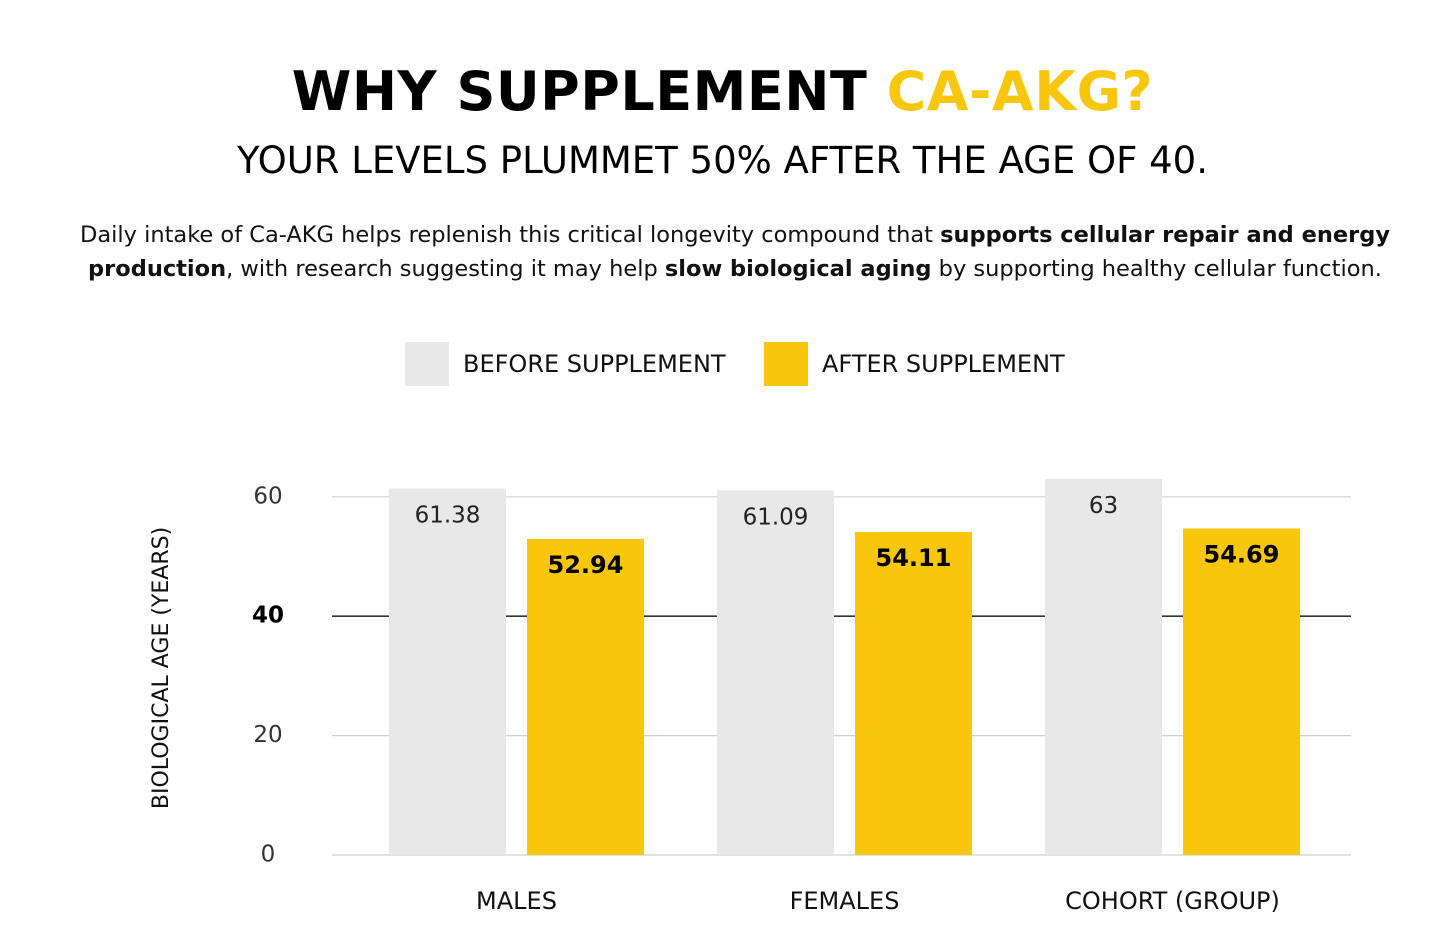 This screenshot has width=1445, height=945. Describe the element at coordinates (775, 672) in the screenshot. I see `bar-females-before` at that location.